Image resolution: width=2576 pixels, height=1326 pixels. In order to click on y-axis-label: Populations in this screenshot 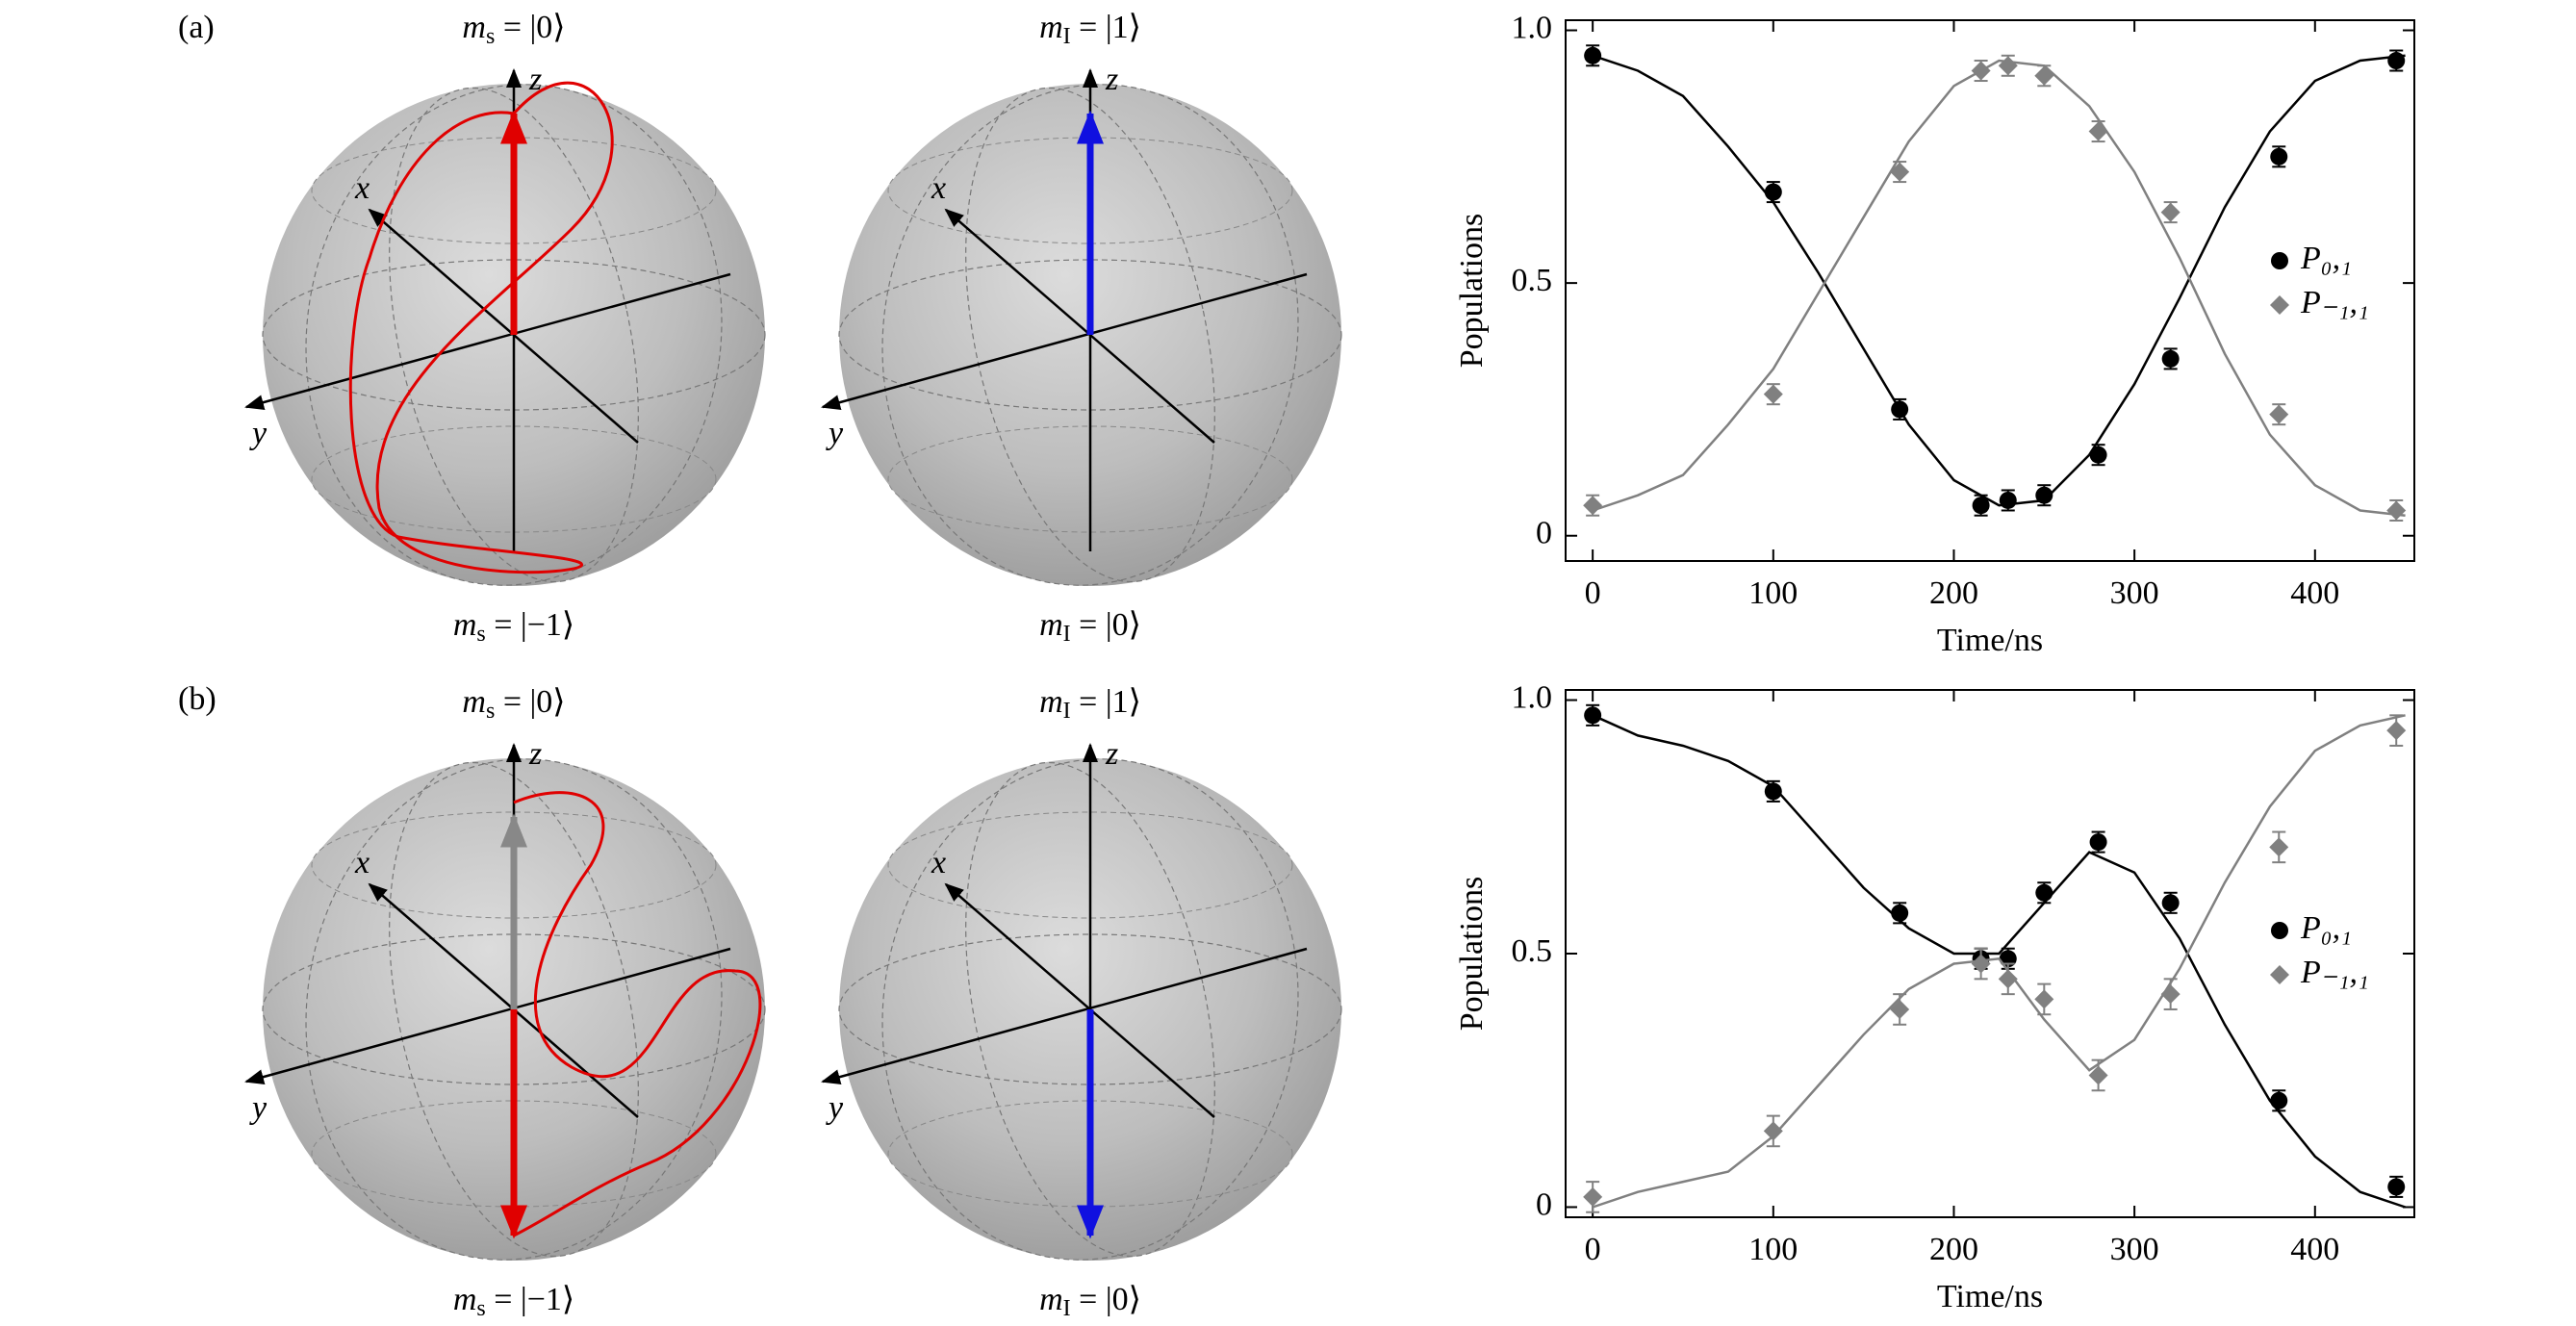, I will do `click(1472, 291)`.